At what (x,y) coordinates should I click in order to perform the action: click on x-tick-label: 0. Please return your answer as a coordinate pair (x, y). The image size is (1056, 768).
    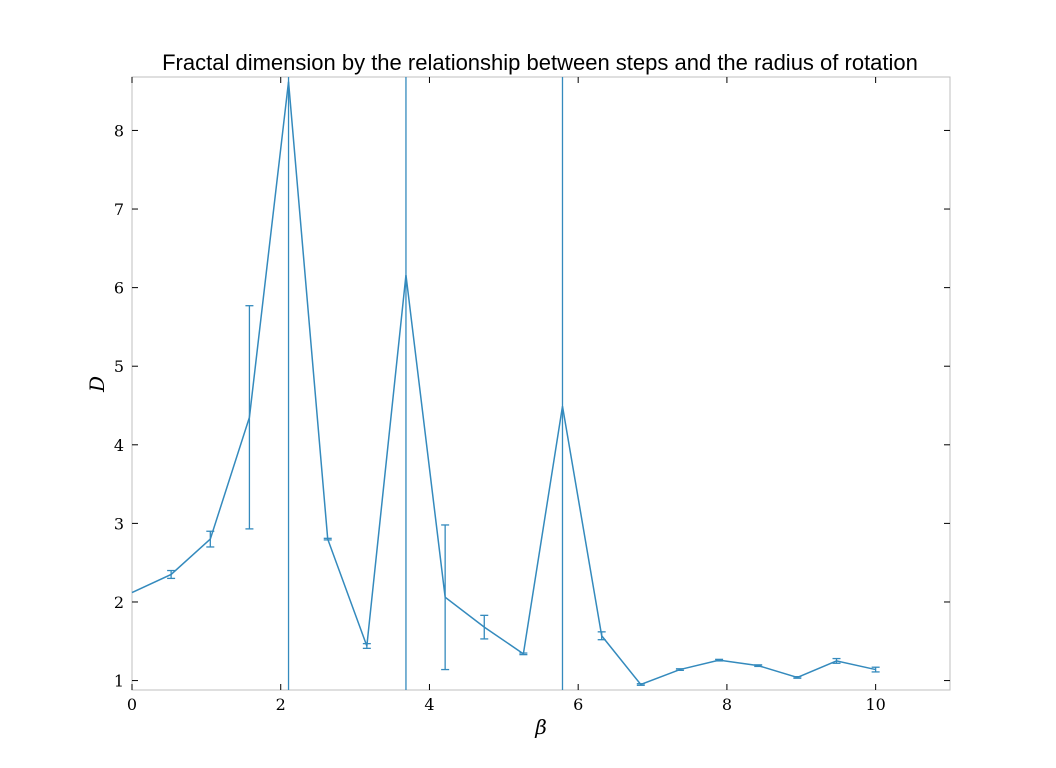
    Looking at the image, I should click on (132, 704).